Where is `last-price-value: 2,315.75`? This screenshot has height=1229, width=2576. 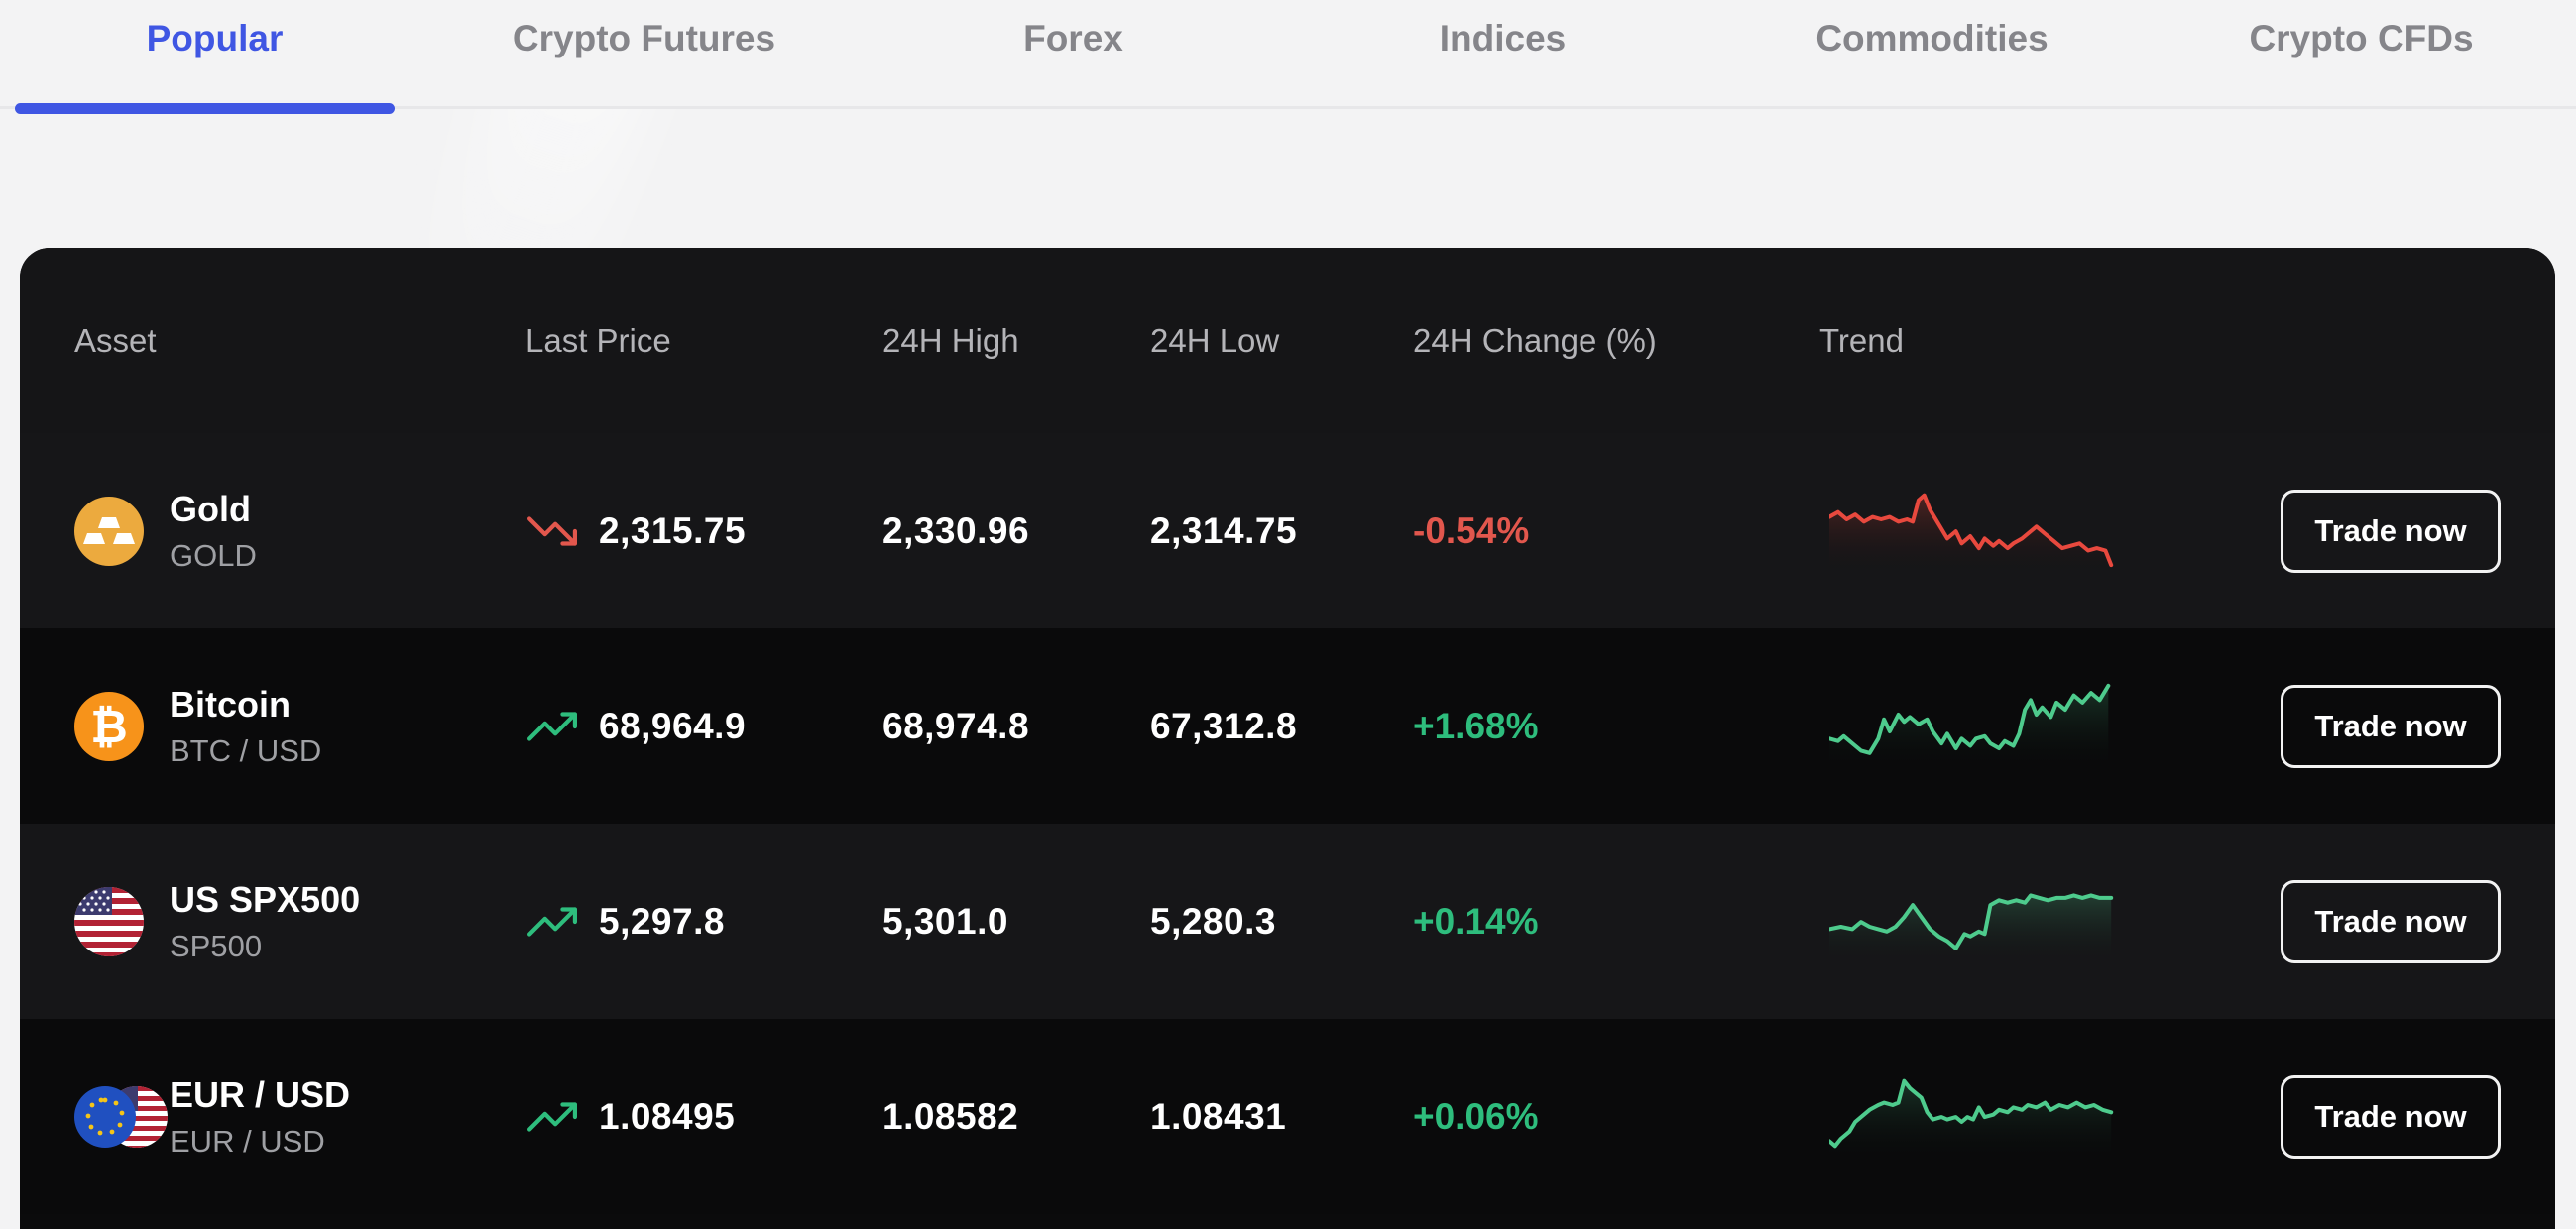
last-price-value: 2,315.75 is located at coordinates (673, 530).